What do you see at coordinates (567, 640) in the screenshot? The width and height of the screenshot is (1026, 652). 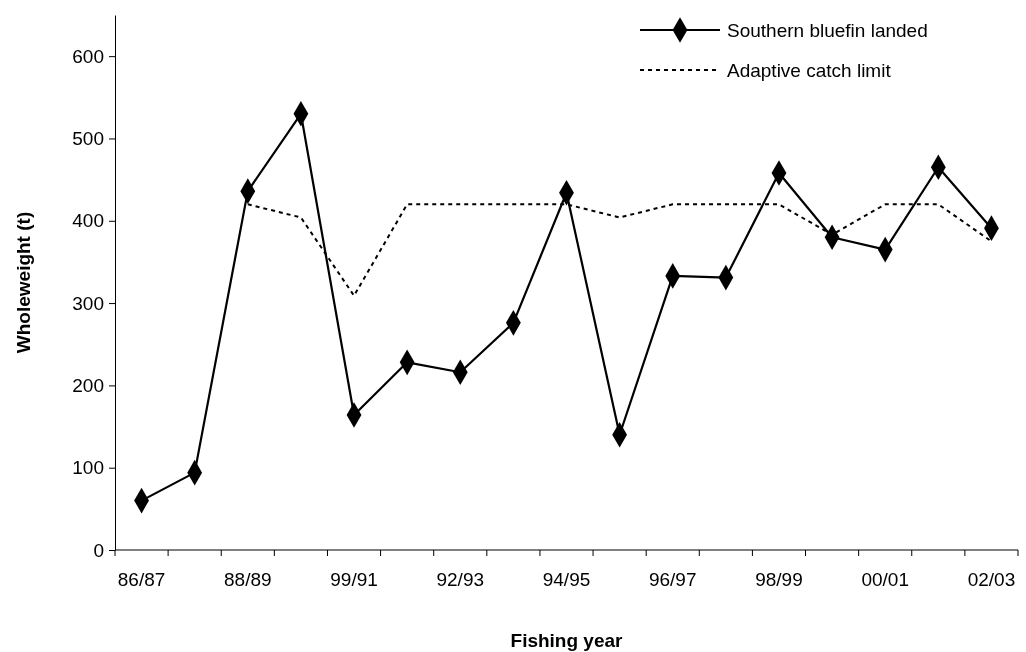 I see `x-axis-title: Fishing year` at bounding box center [567, 640].